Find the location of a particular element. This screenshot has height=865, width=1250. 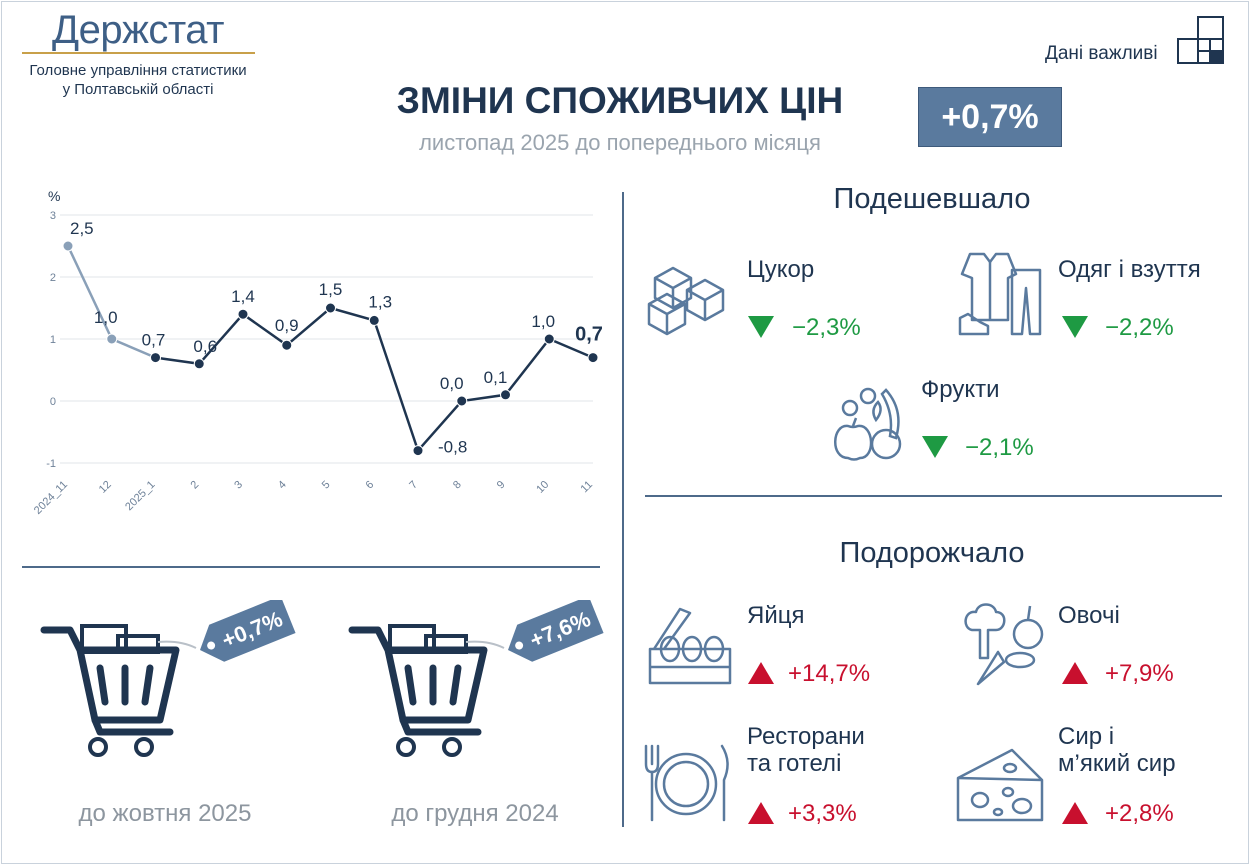

cheaper-heading: Подешевшало is located at coordinates (932, 199).